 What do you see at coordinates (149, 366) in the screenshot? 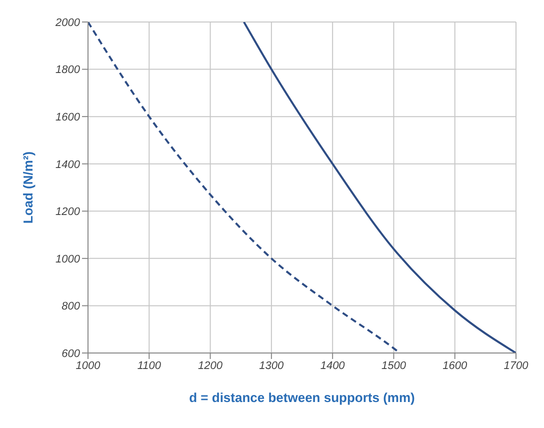
I see `x-tick-label: 1100` at bounding box center [149, 366].